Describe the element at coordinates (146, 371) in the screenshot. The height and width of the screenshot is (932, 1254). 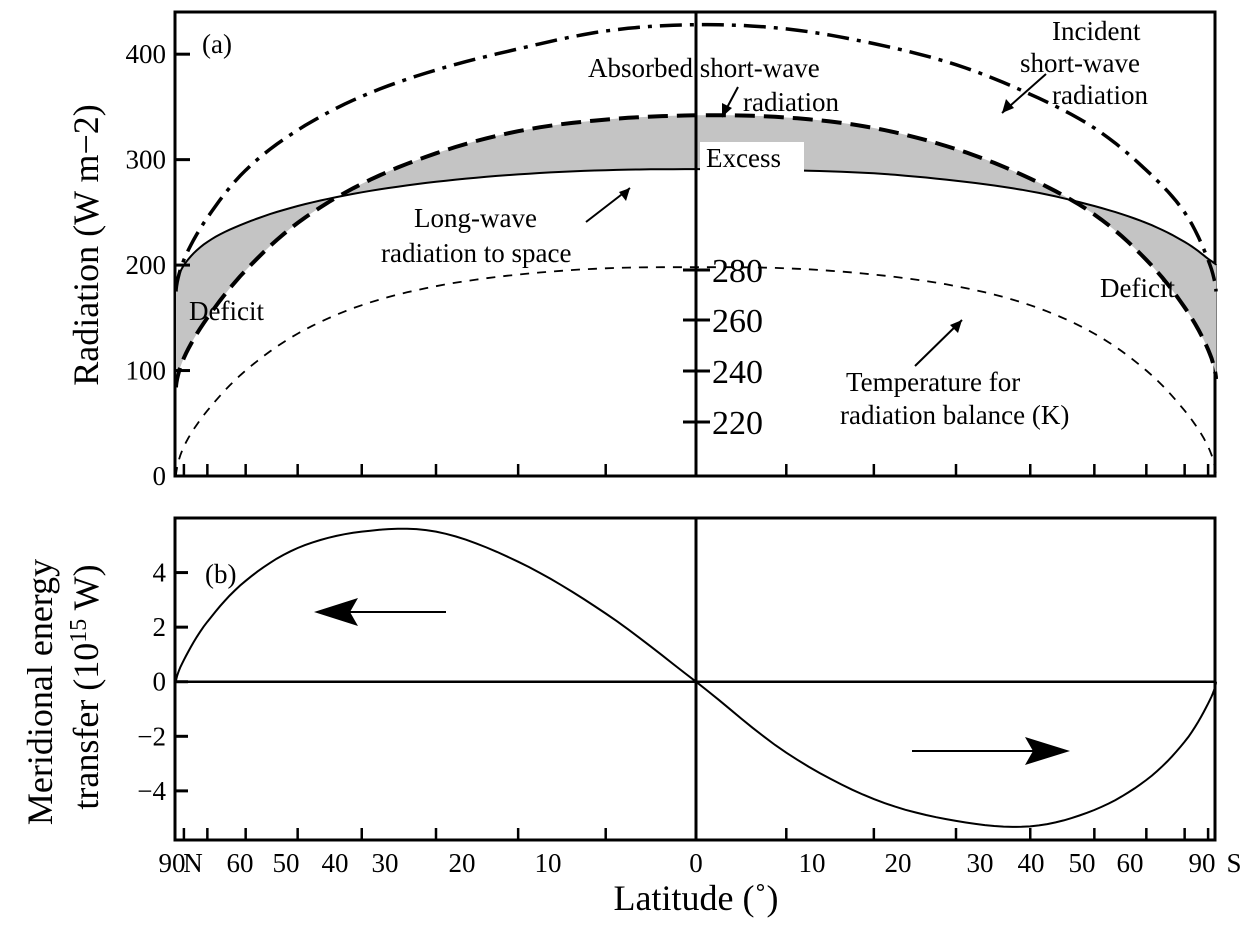
I see `ytick-label-a-100: 100` at that location.